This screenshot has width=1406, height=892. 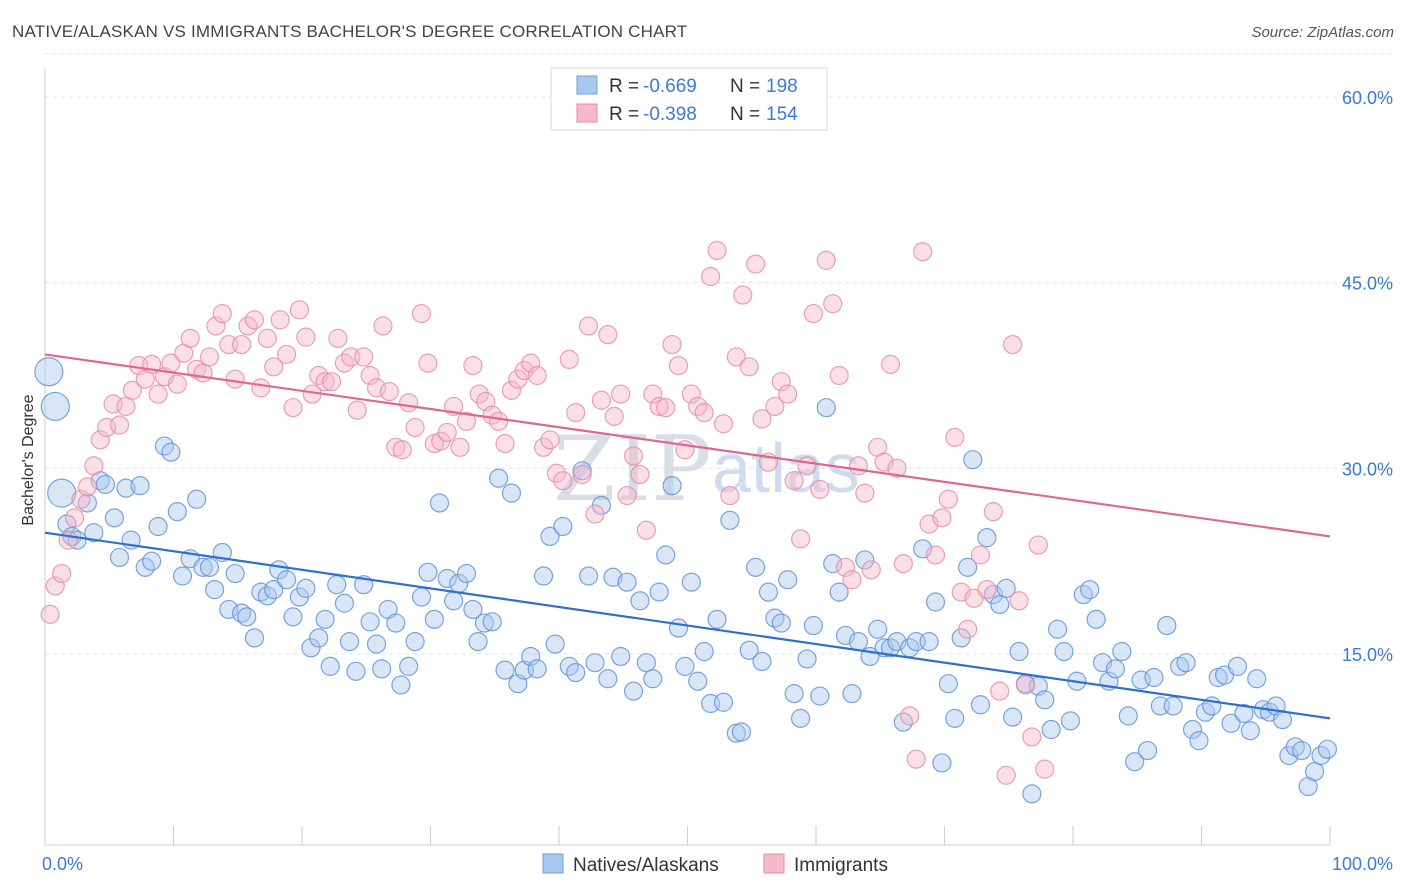 I want to click on y-axis-label: Bachelor's Degree, so click(x=28, y=459).